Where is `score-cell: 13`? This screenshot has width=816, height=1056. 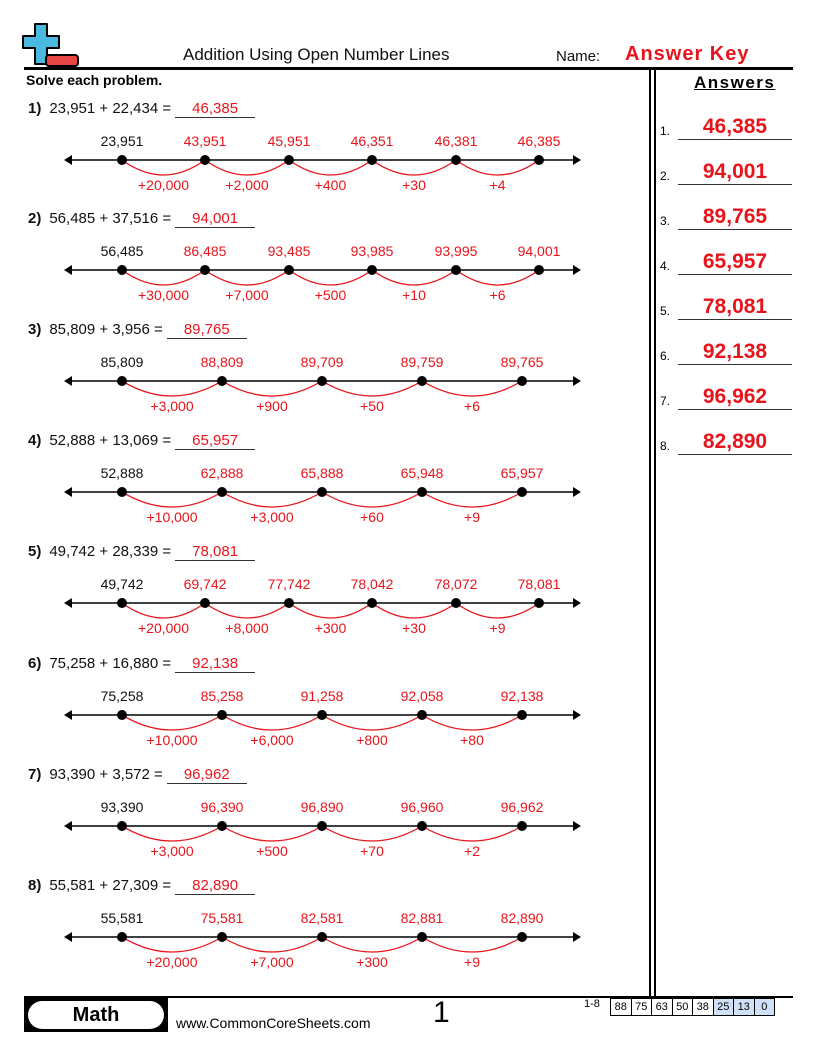 score-cell: 13 is located at coordinates (743, 1007).